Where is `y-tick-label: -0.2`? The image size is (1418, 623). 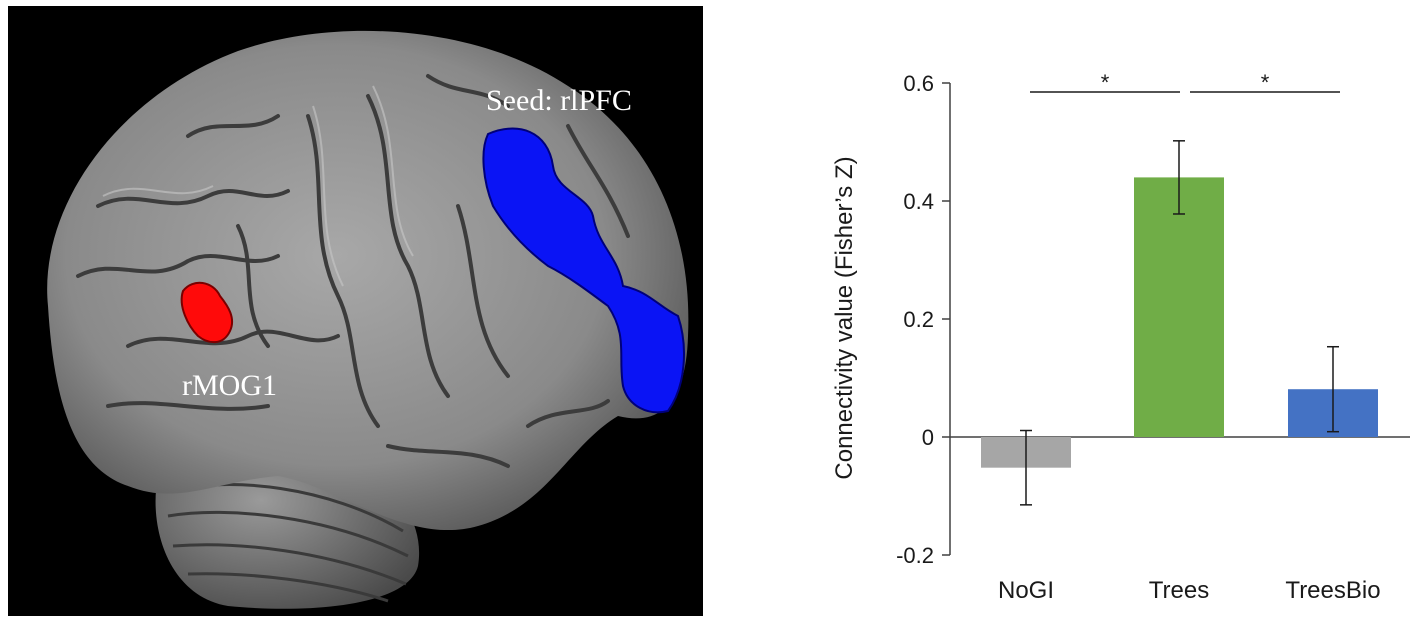
y-tick-label: -0.2 is located at coordinates (915, 555).